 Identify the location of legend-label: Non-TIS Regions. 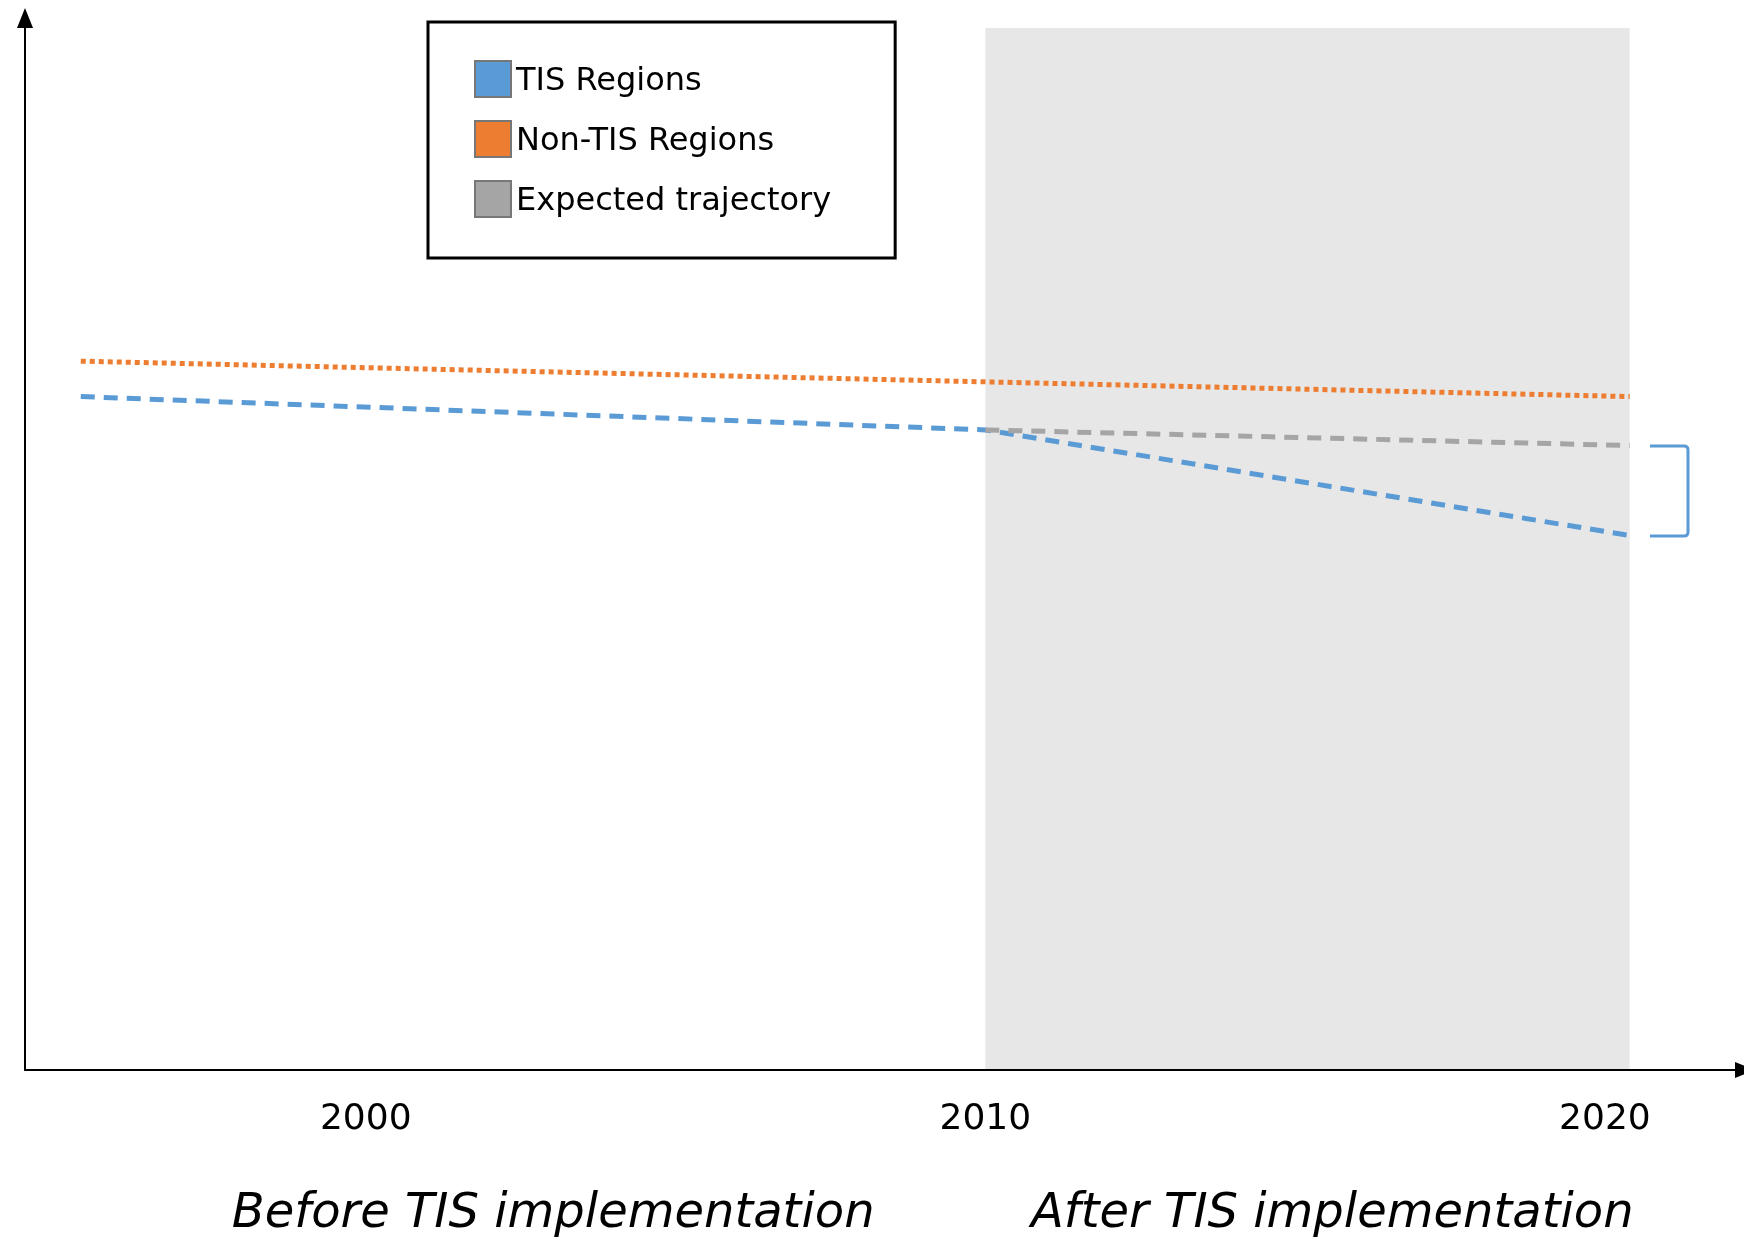
(645, 139).